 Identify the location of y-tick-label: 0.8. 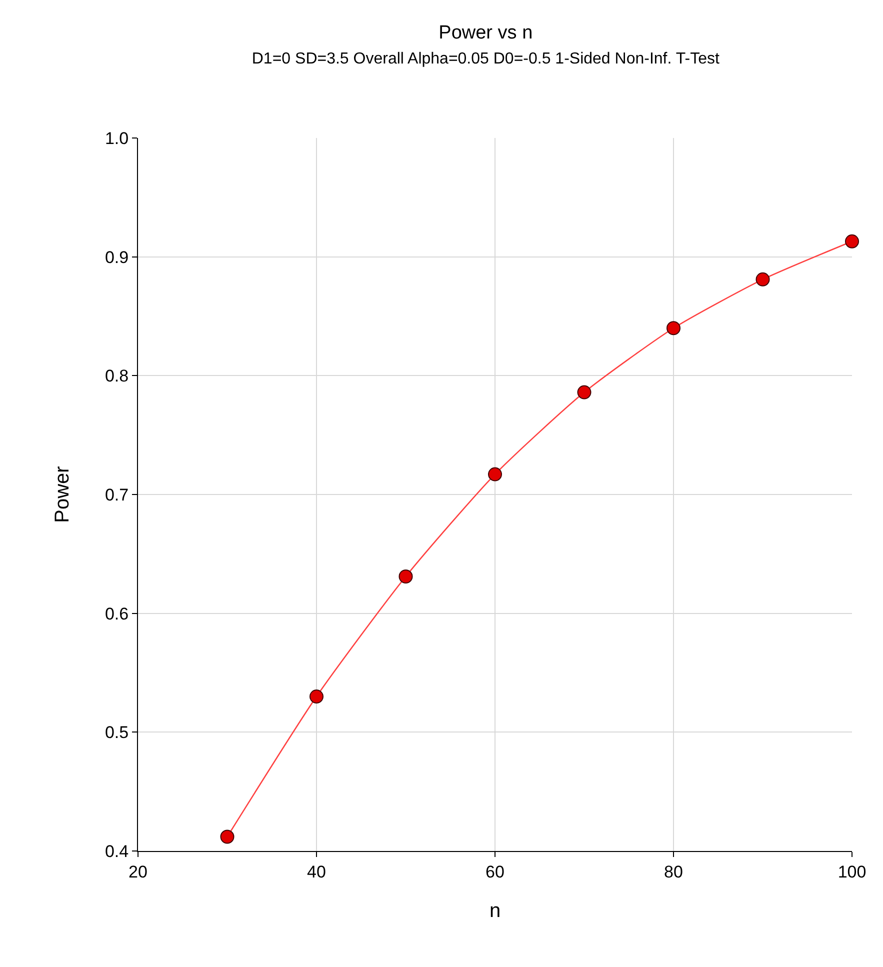
(116, 376).